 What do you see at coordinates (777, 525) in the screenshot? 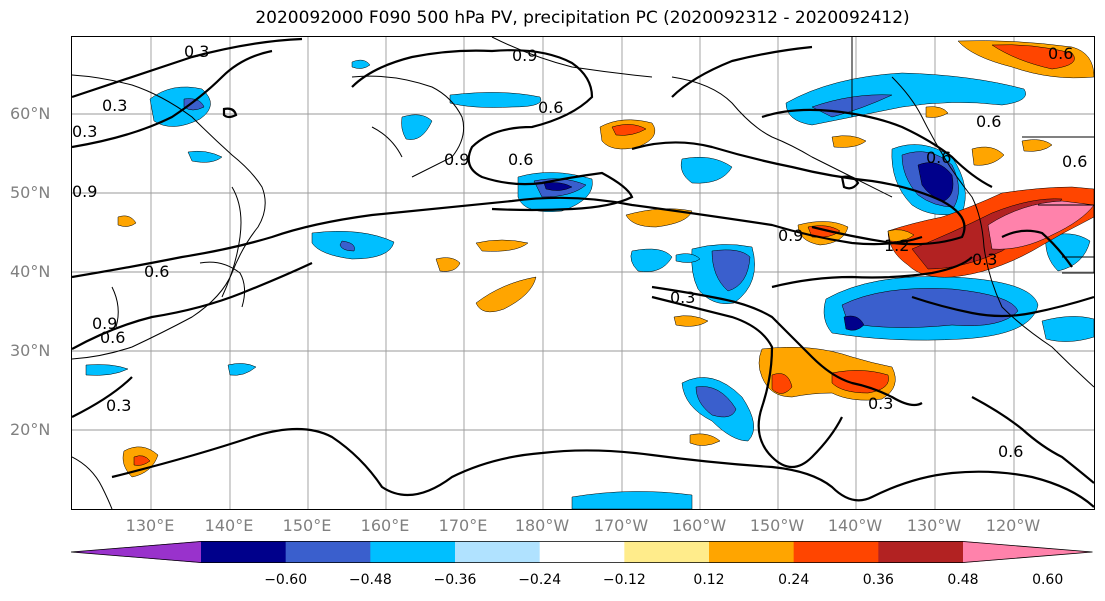
I see `lon-label: 150°W` at bounding box center [777, 525].